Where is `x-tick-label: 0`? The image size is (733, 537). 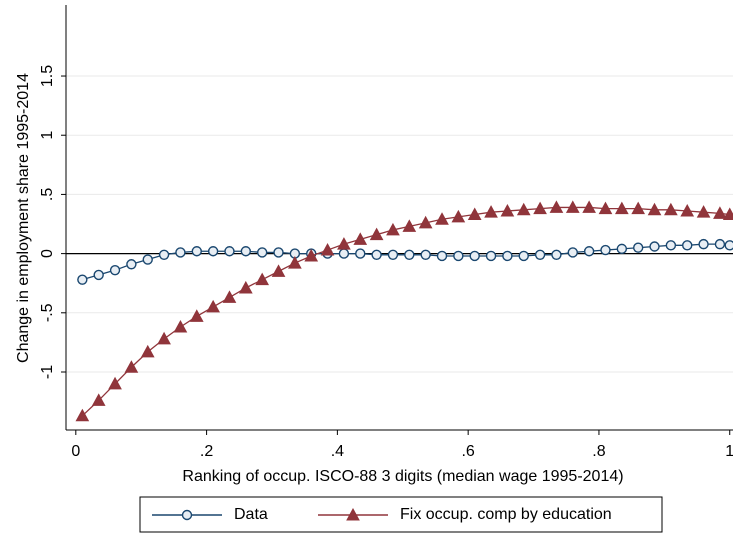 x-tick-label: 0 is located at coordinates (75, 451).